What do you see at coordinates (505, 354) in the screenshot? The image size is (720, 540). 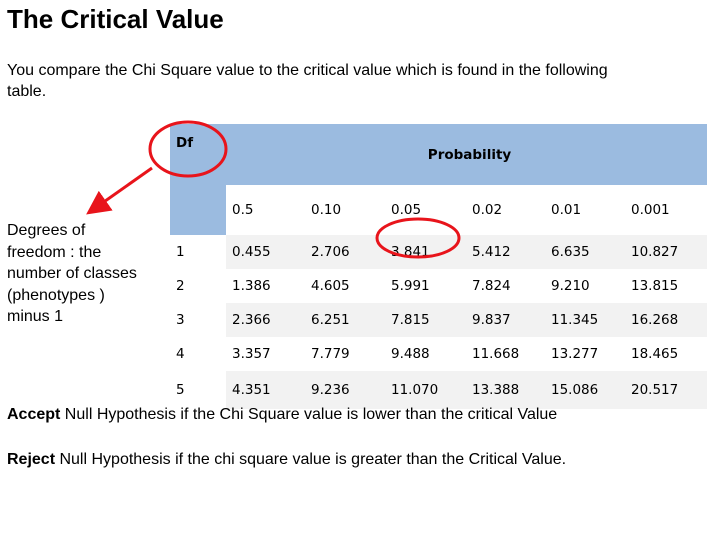 I see `value-cell: 11.668` at bounding box center [505, 354].